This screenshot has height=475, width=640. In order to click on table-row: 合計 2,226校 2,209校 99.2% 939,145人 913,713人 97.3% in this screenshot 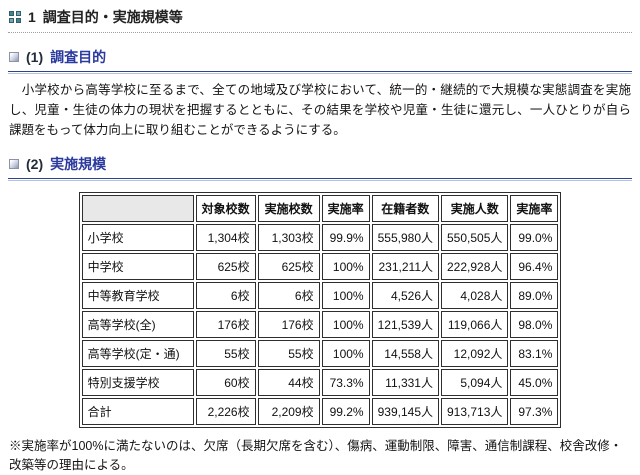, I will do `click(320, 412)`.